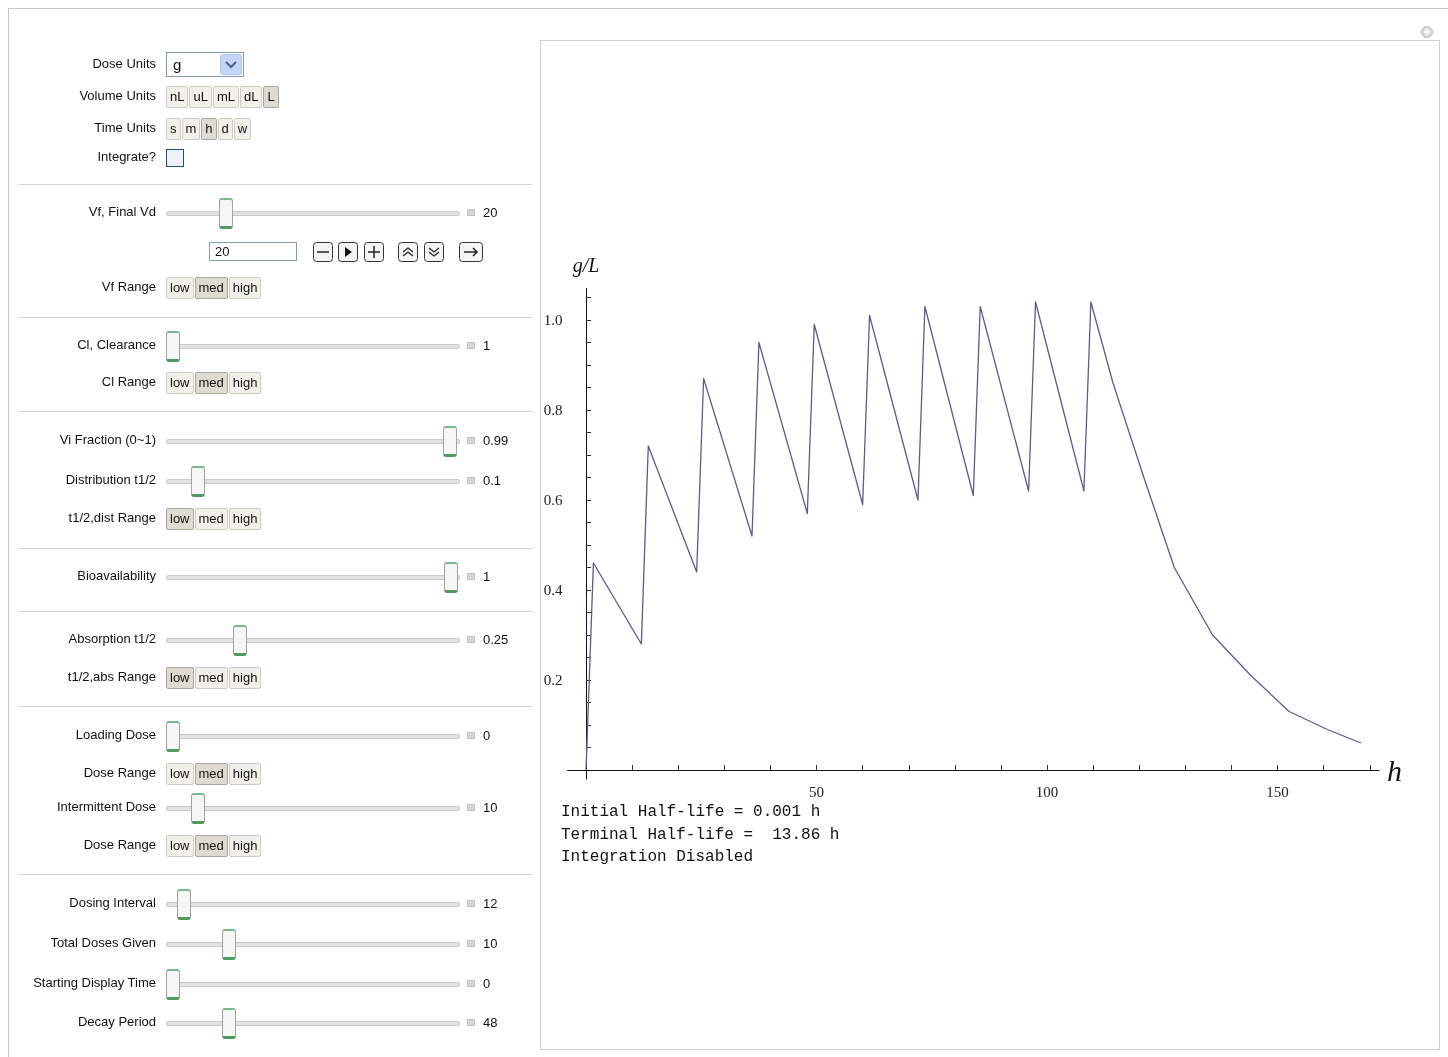  Describe the element at coordinates (817, 791) in the screenshot. I see `x-tick-label: 50` at that location.